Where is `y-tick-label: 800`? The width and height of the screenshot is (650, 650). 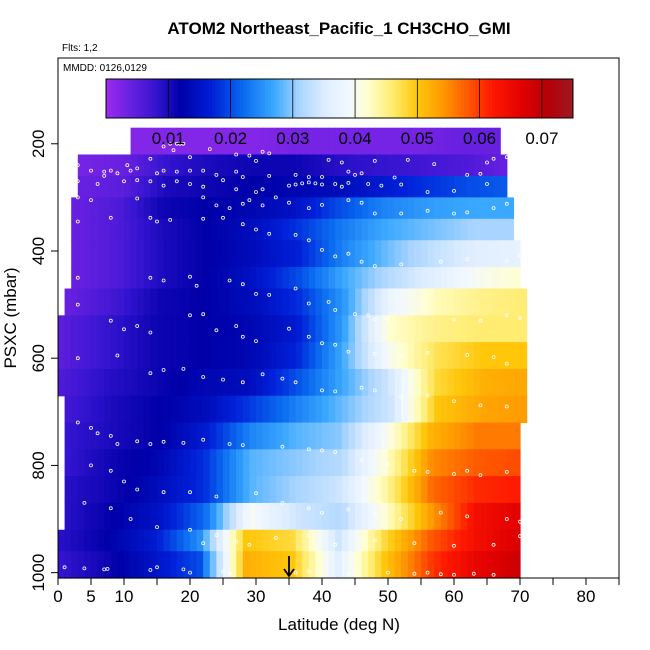
y-tick-label: 800 is located at coordinates (38, 465).